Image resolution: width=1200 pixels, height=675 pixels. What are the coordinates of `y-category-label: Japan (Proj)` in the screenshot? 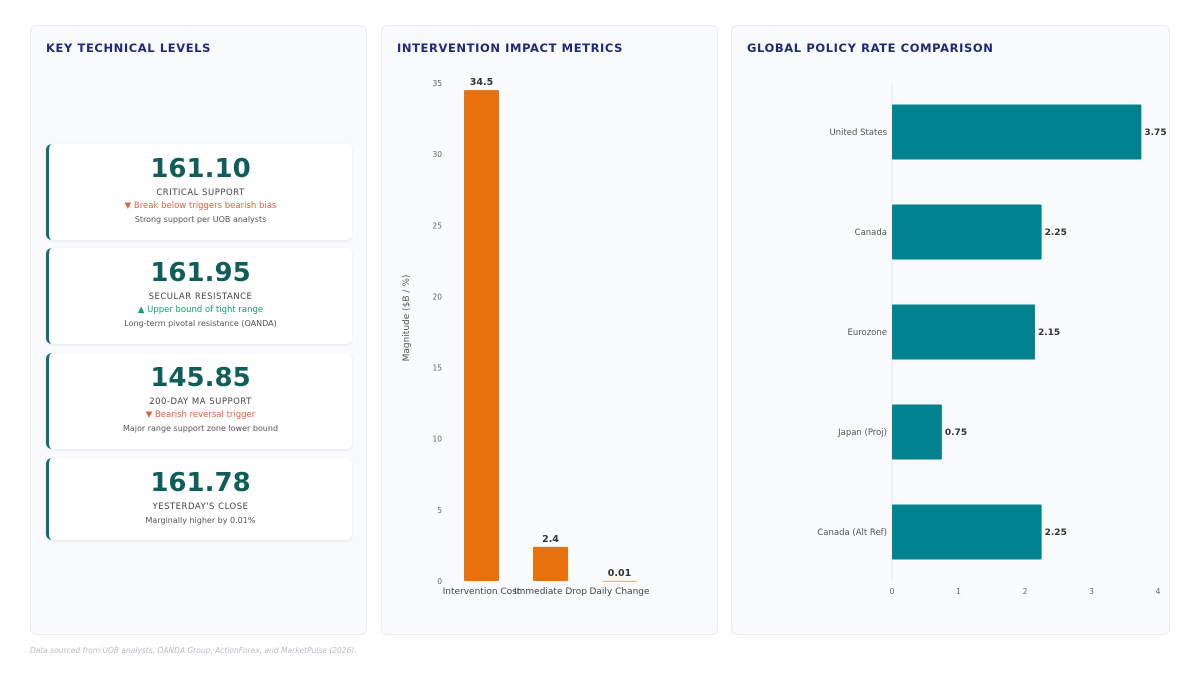 It's located at (862, 433).